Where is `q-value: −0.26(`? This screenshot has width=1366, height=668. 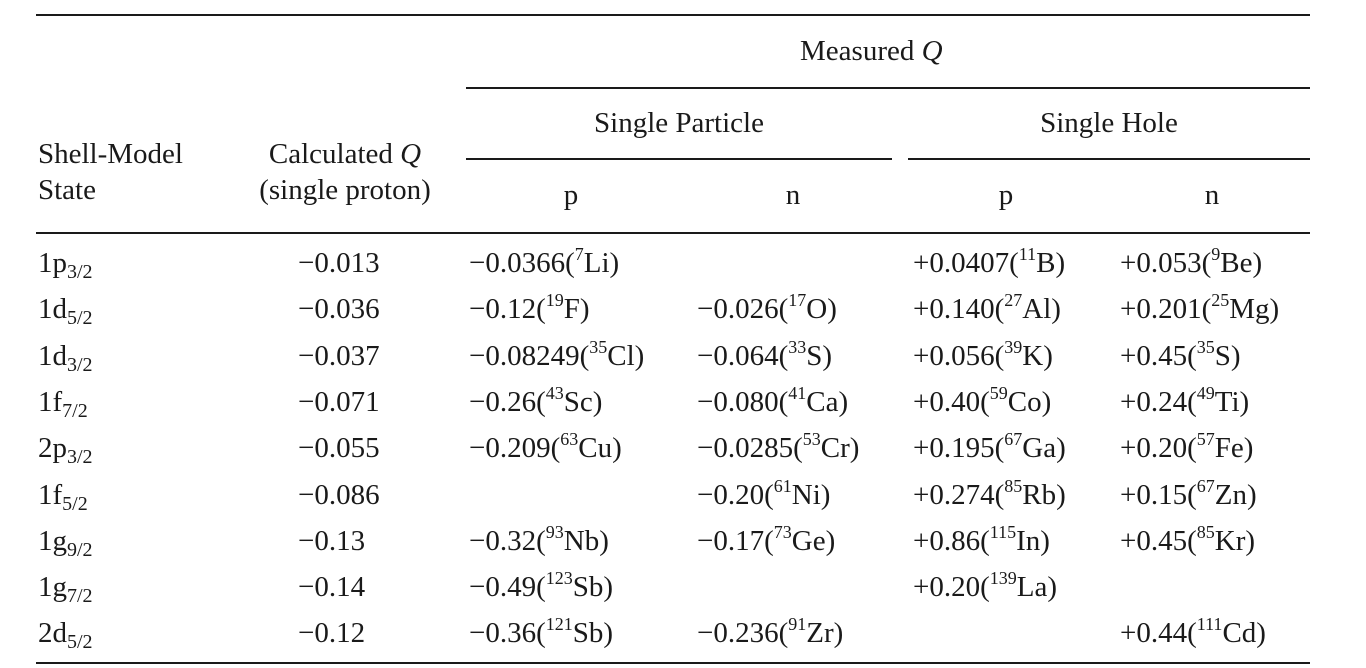
q-value: −0.26( is located at coordinates (507, 401).